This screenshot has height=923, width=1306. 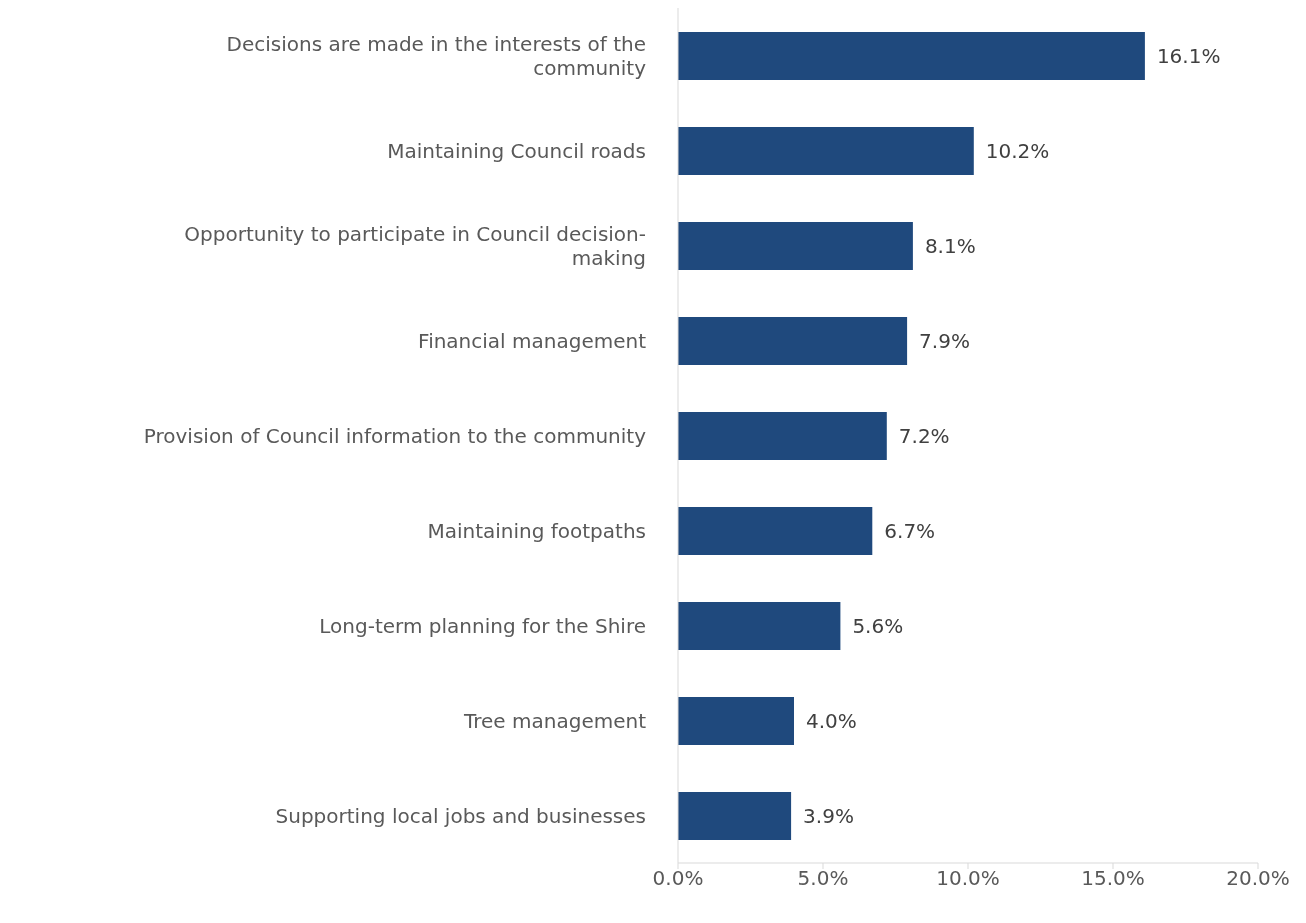 I want to click on x-tick-label: 10.0%, so click(x=968, y=878).